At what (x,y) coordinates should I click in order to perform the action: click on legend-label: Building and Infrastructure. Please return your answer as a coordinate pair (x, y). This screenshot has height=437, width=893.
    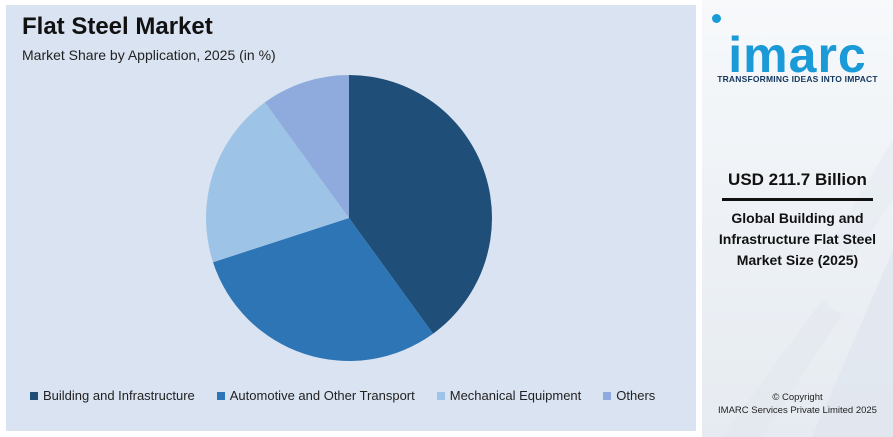
    Looking at the image, I should click on (119, 395).